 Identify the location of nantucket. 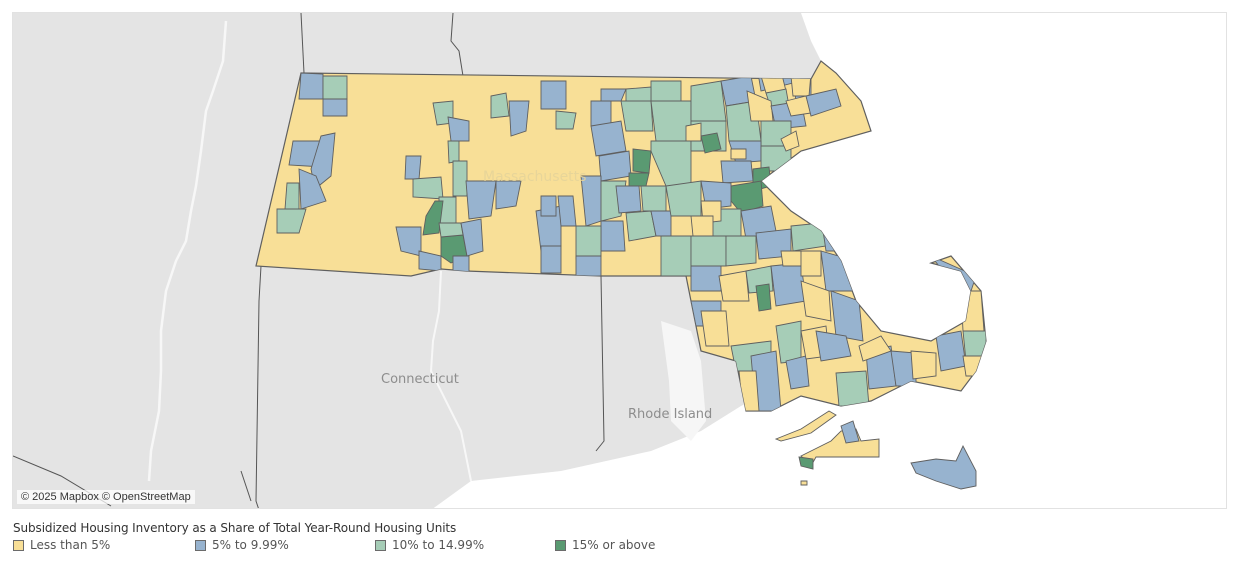
(943, 467).